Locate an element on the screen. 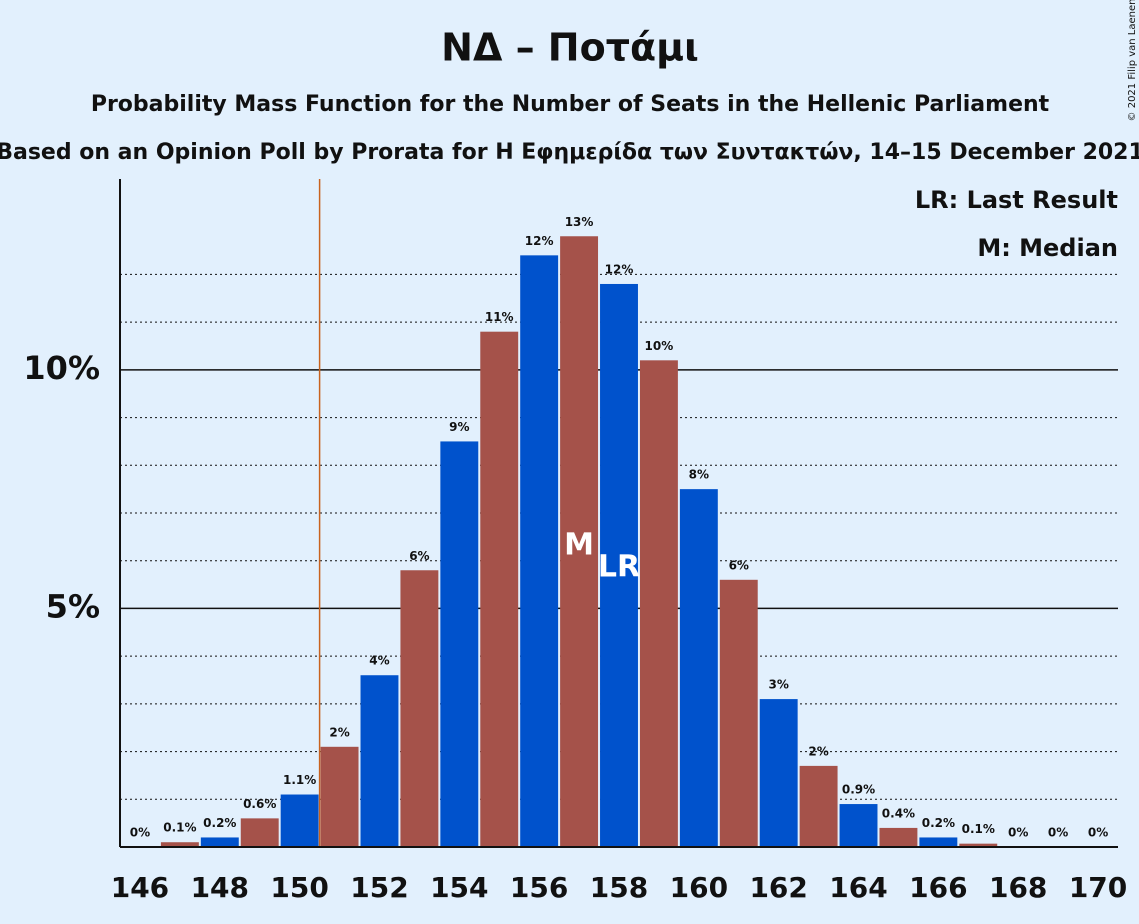 The width and height of the screenshot is (1139, 924). legend-entry: LR: Last Result is located at coordinates (1016, 200).